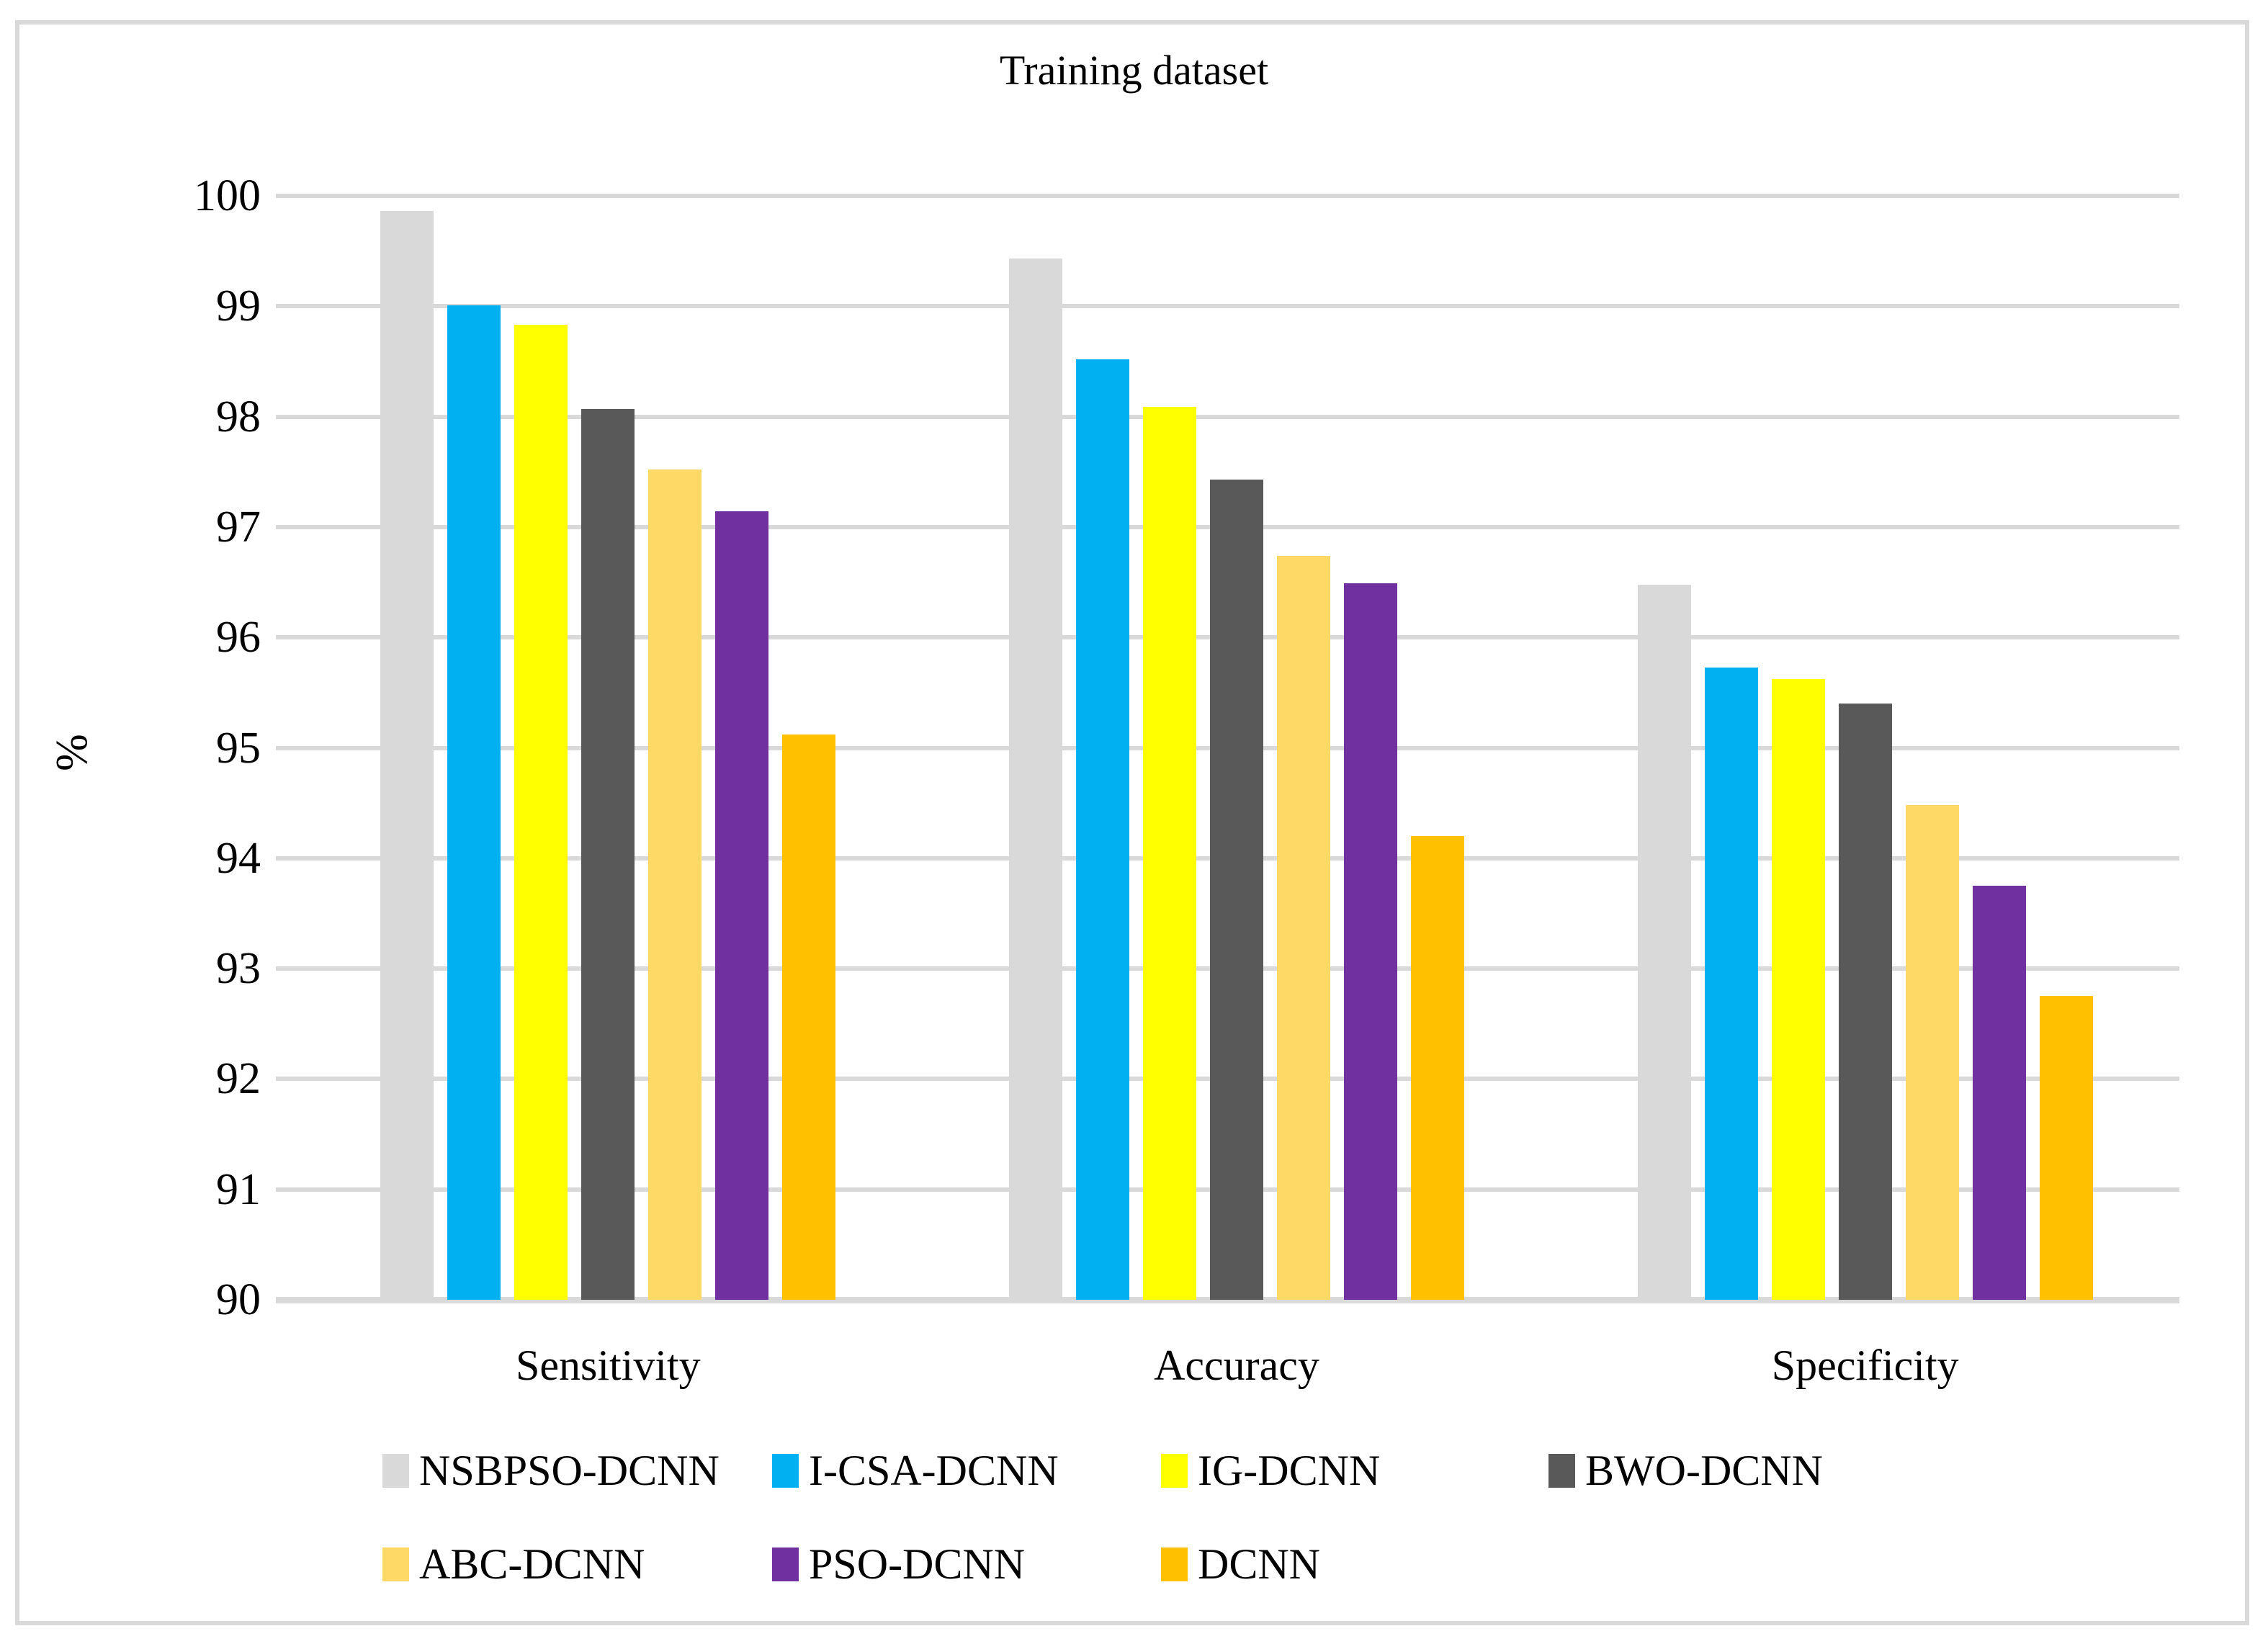 This screenshot has width=2268, height=1644. I want to click on bar-abc-dcnn-specificity, so click(1932, 1052).